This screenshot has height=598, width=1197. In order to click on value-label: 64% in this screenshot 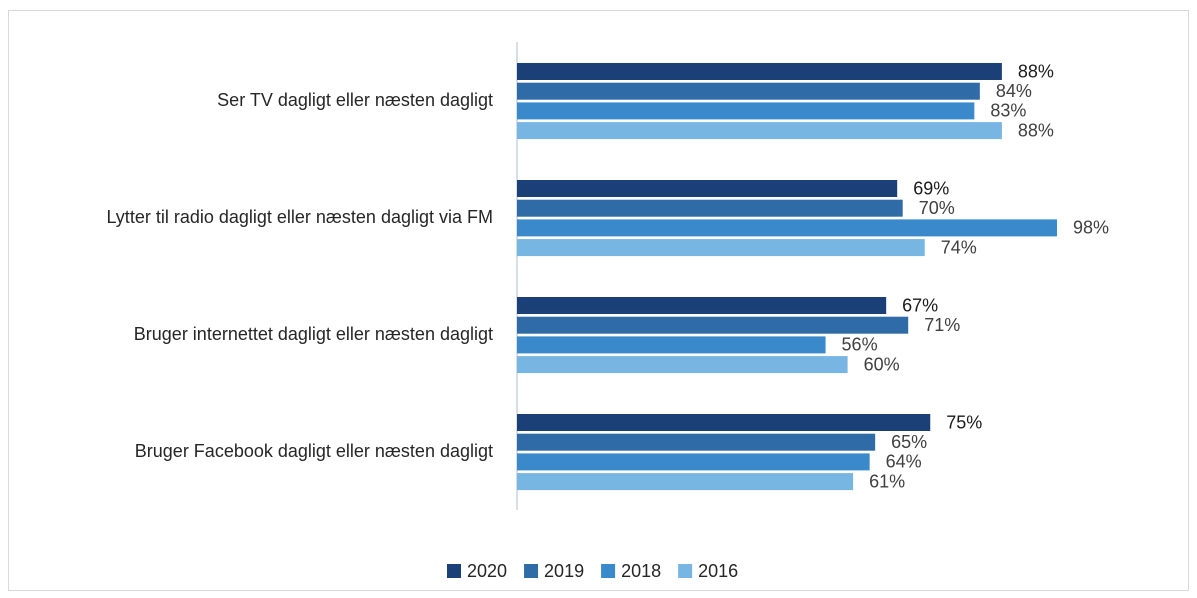, I will do `click(904, 462)`.